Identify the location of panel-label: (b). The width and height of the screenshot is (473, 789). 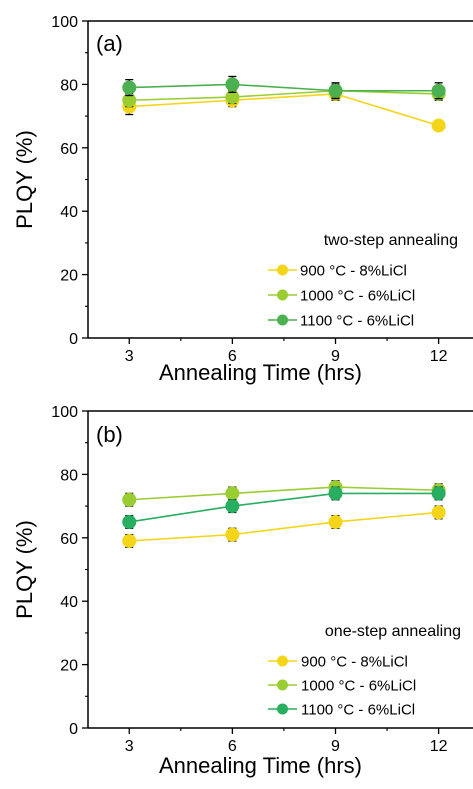
(109, 434).